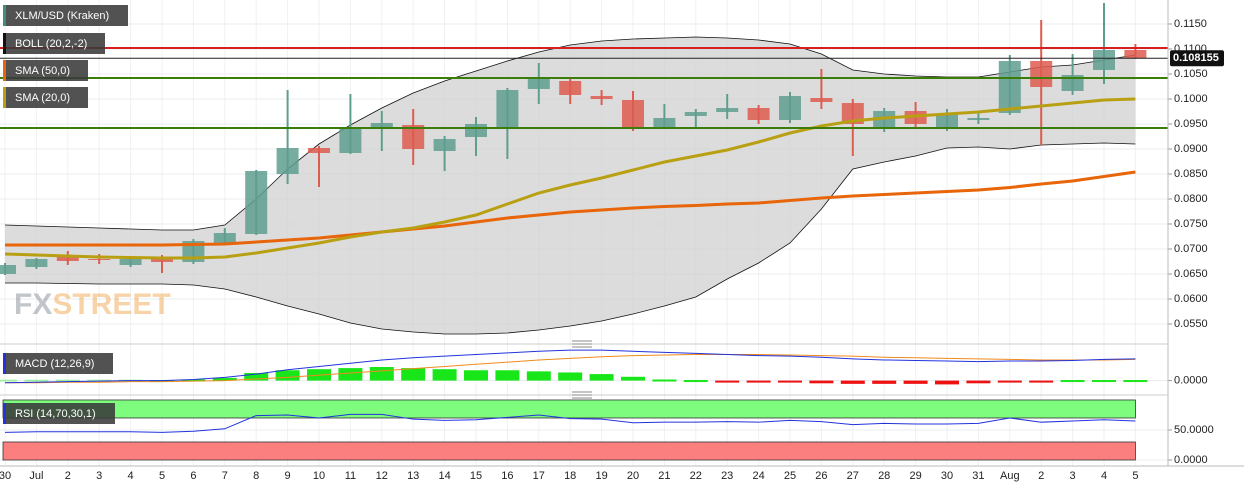  Describe the element at coordinates (1073, 476) in the screenshot. I see `x-tick-label: 3` at that location.